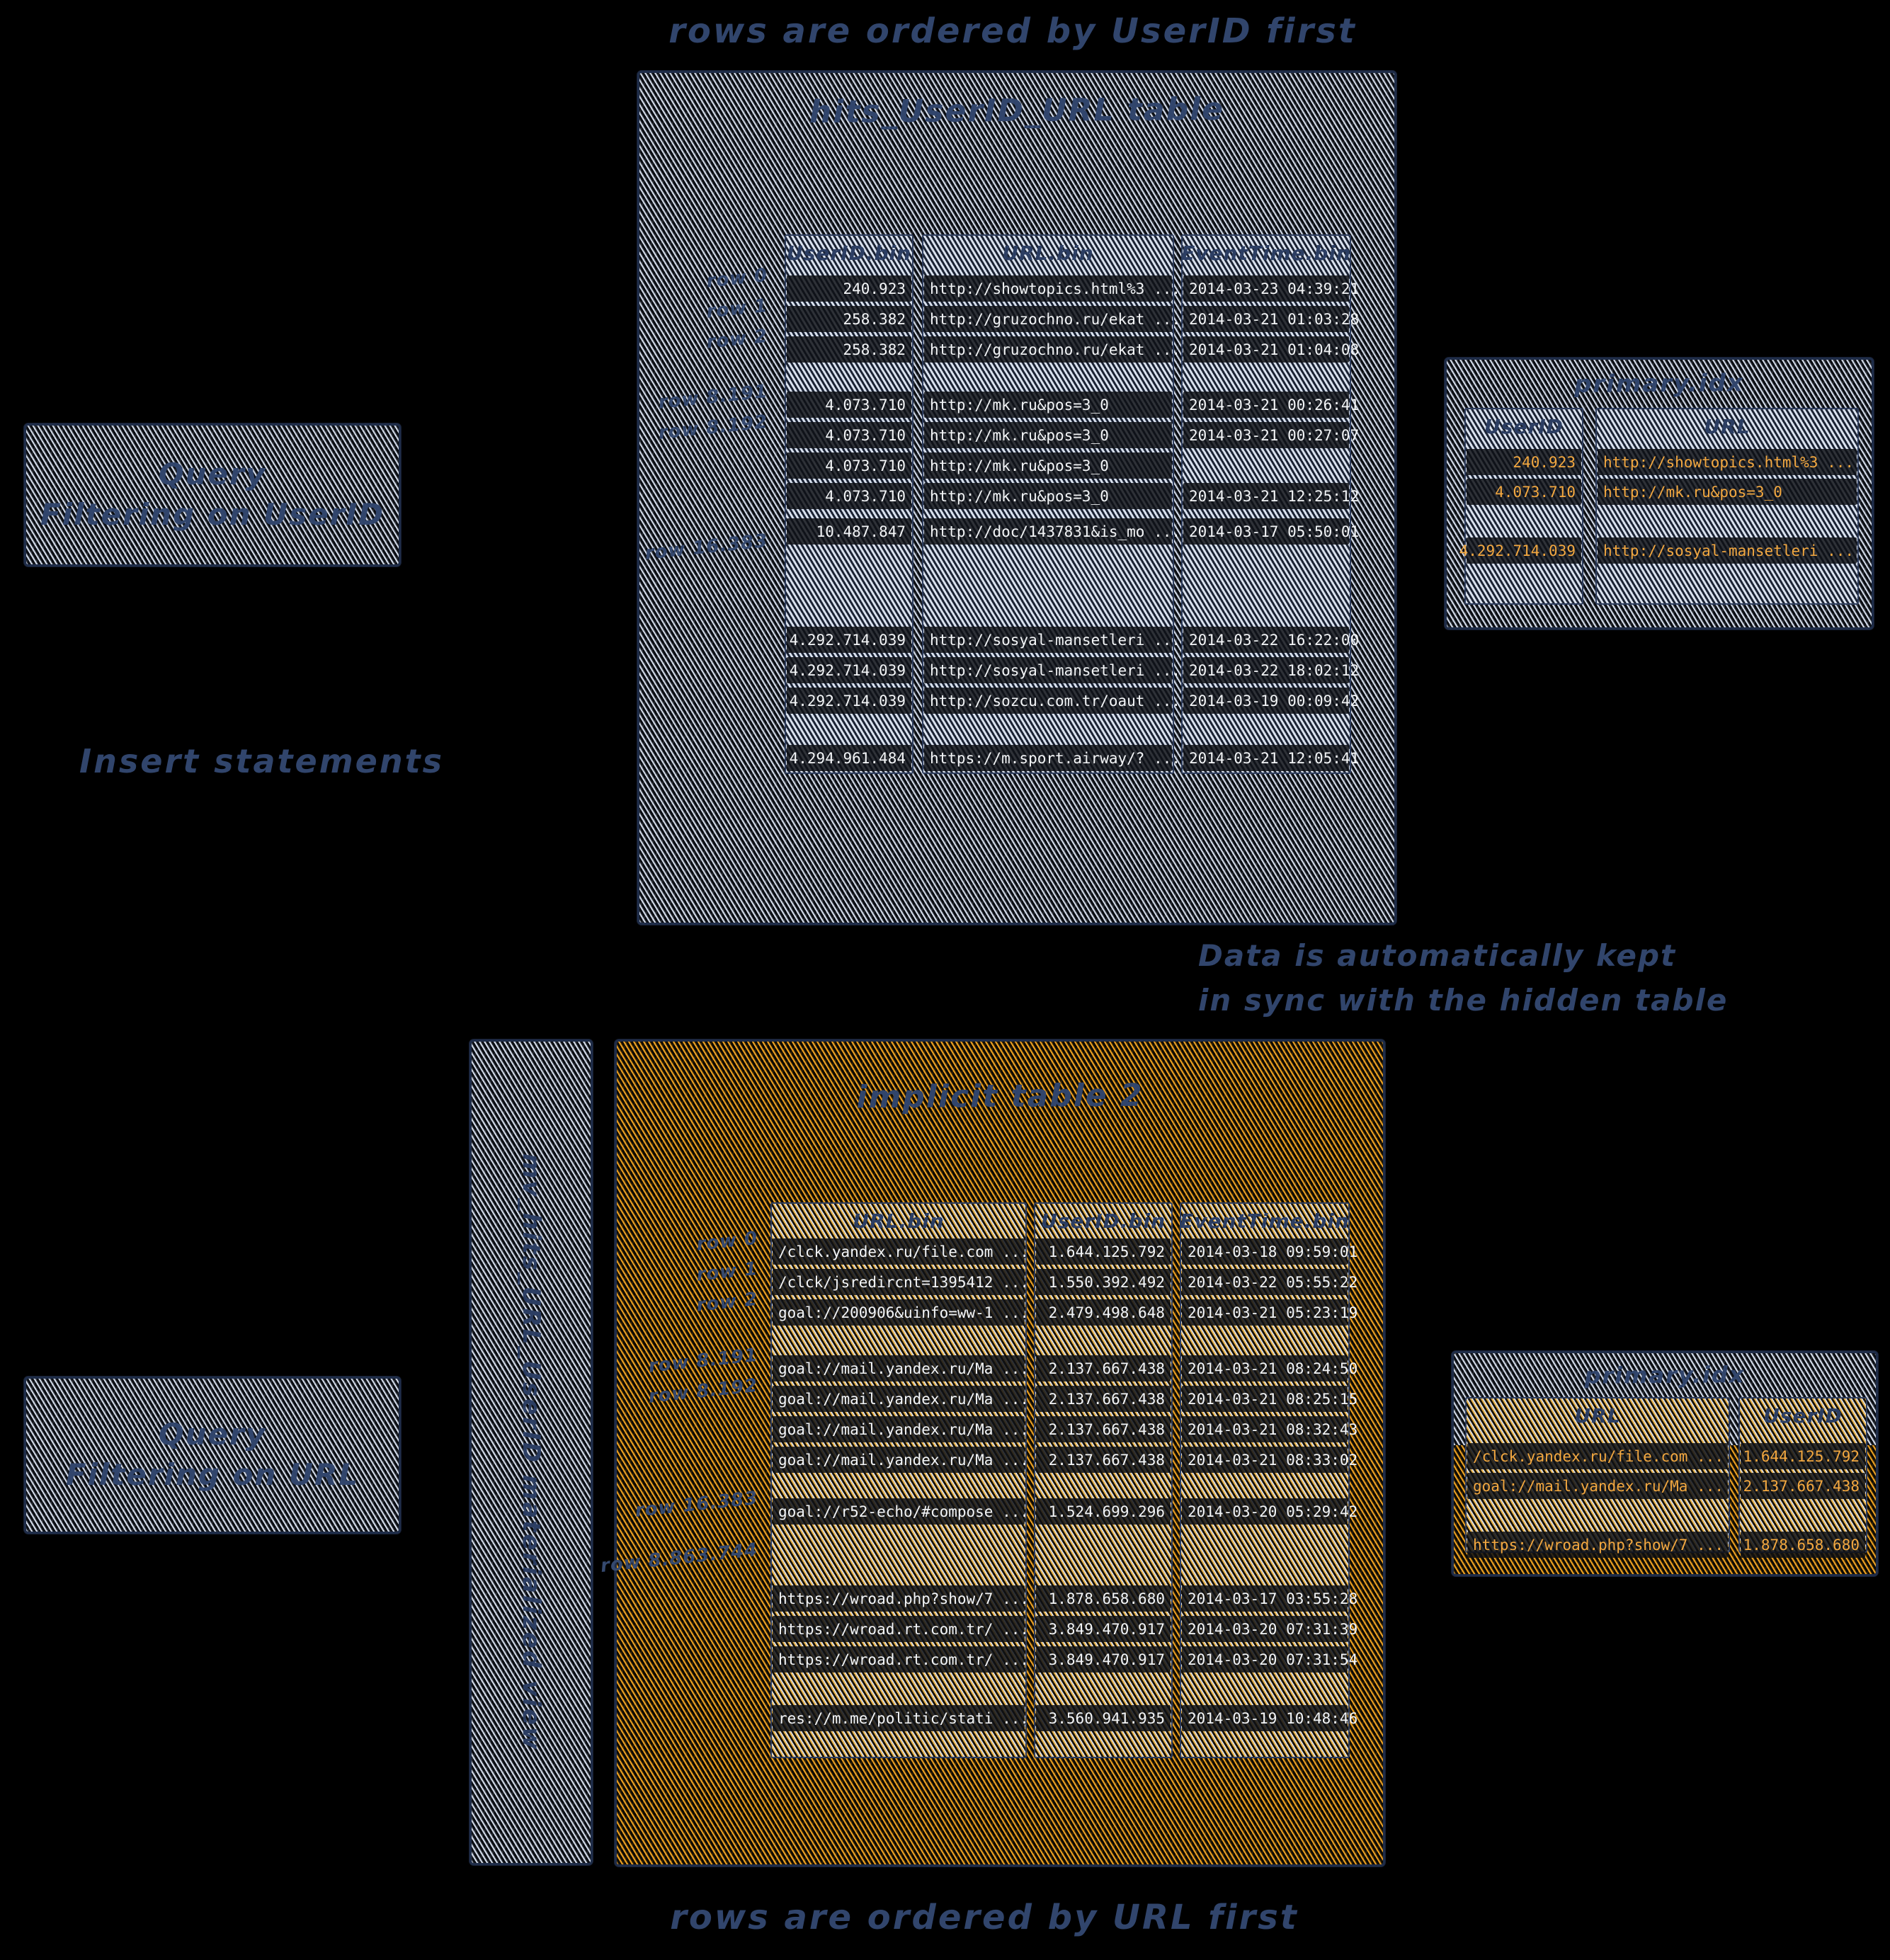 This screenshot has width=1890, height=1960. I want to click on query-filtering-url-box: Query Filtering on URL, so click(212, 1455).